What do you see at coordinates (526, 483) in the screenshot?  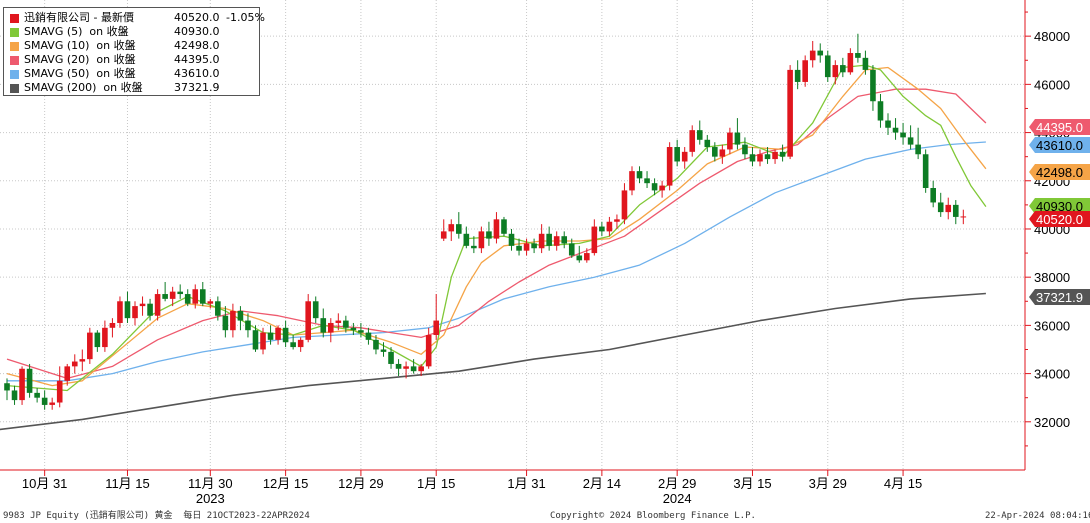 I see `x-tick-label: 1月 31` at bounding box center [526, 483].